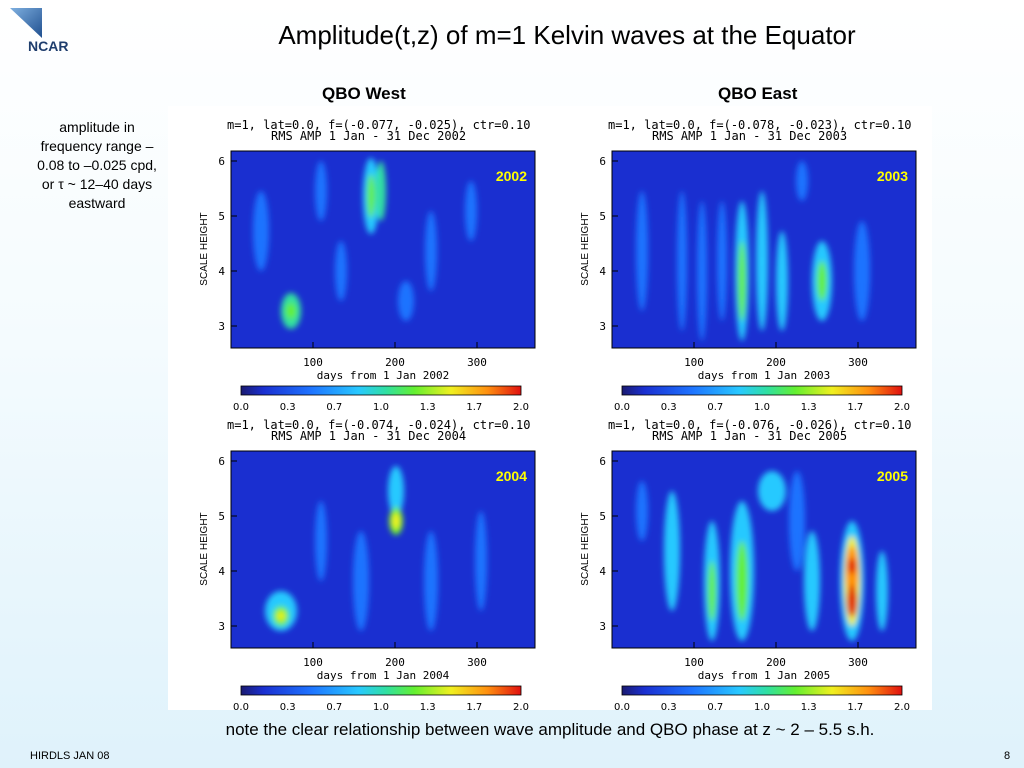 The image size is (1024, 768). I want to click on x-axis-label: days from 1 Jan 2003, so click(764, 375).